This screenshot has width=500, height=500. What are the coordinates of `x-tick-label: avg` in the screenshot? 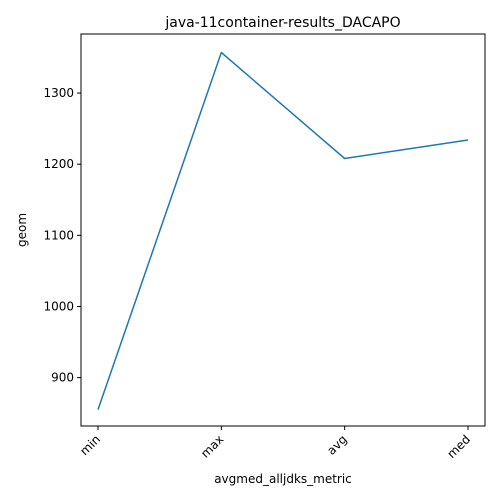 It's located at (337, 445).